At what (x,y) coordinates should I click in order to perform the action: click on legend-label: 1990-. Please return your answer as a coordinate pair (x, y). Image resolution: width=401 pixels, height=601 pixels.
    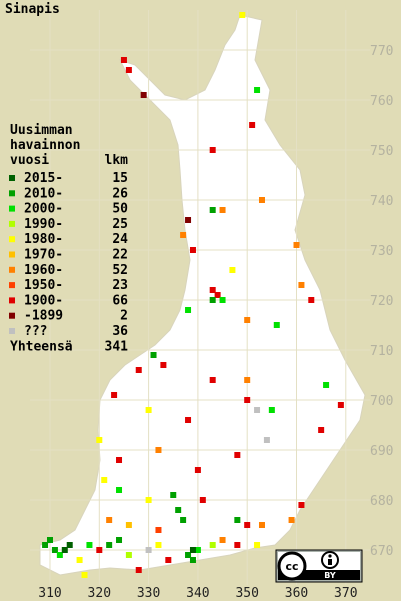
    Looking at the image, I should click on (43, 224).